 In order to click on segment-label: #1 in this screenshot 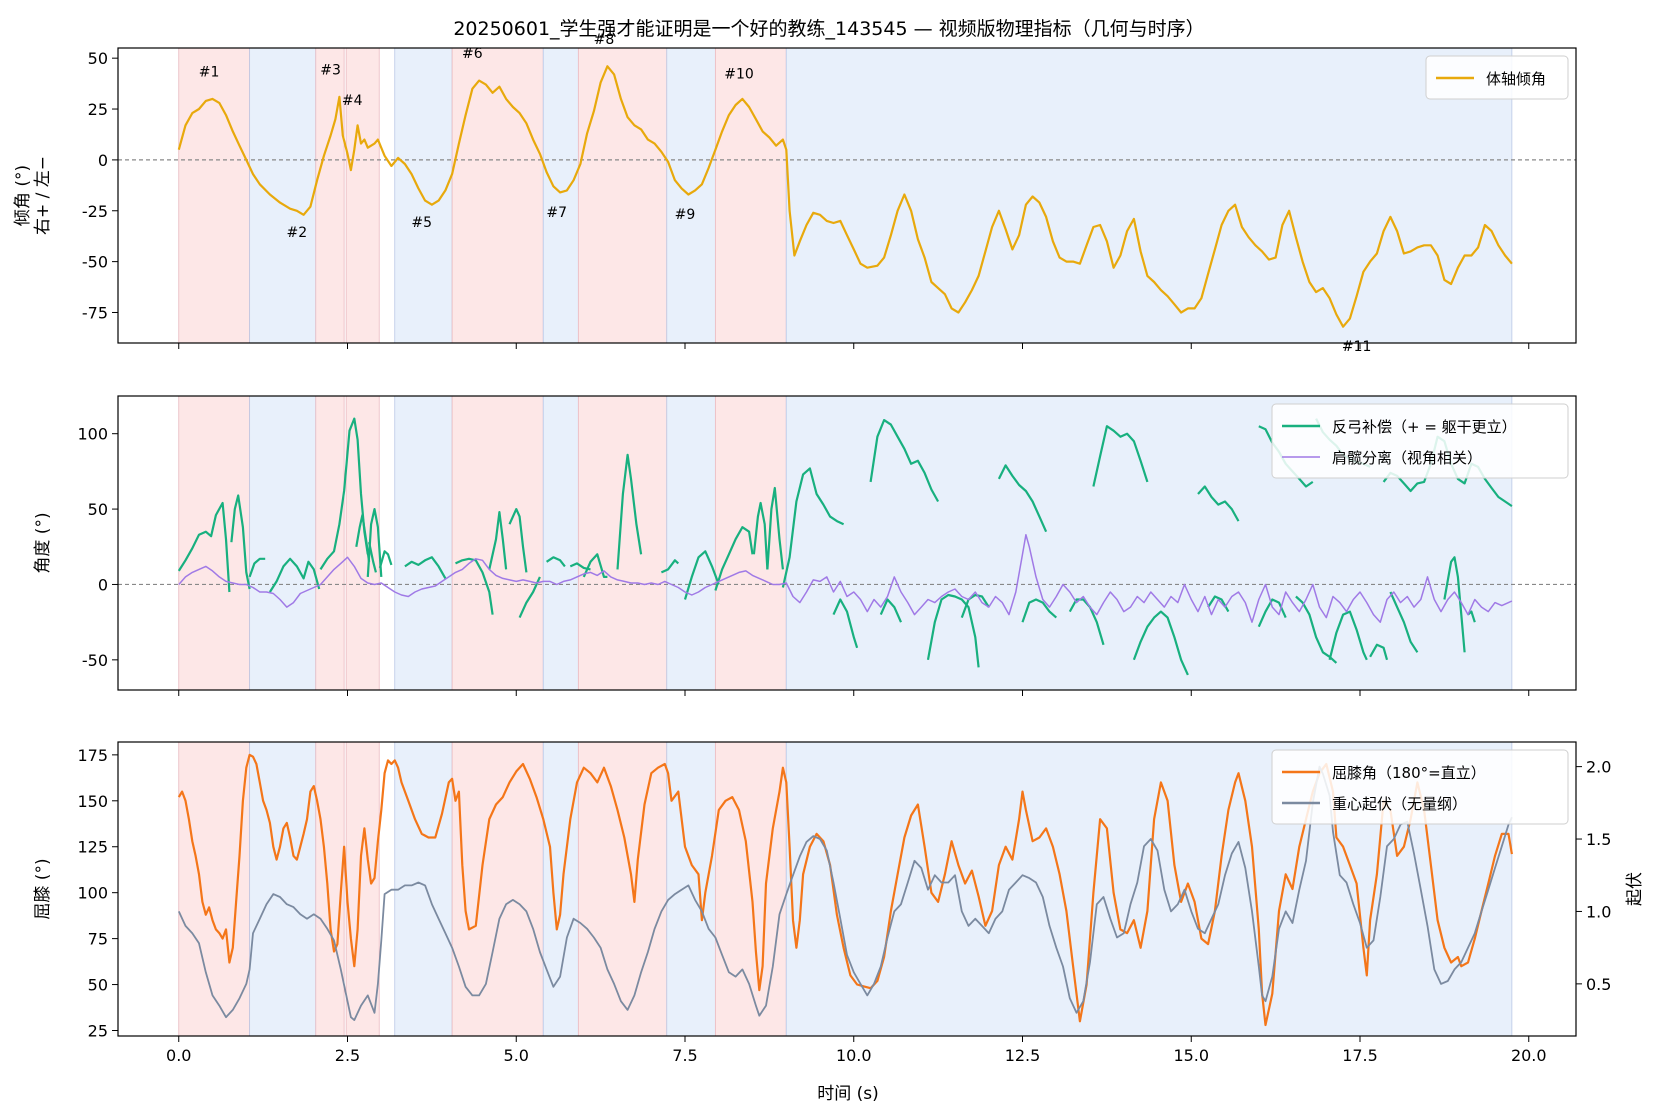, I will do `click(209, 72)`.